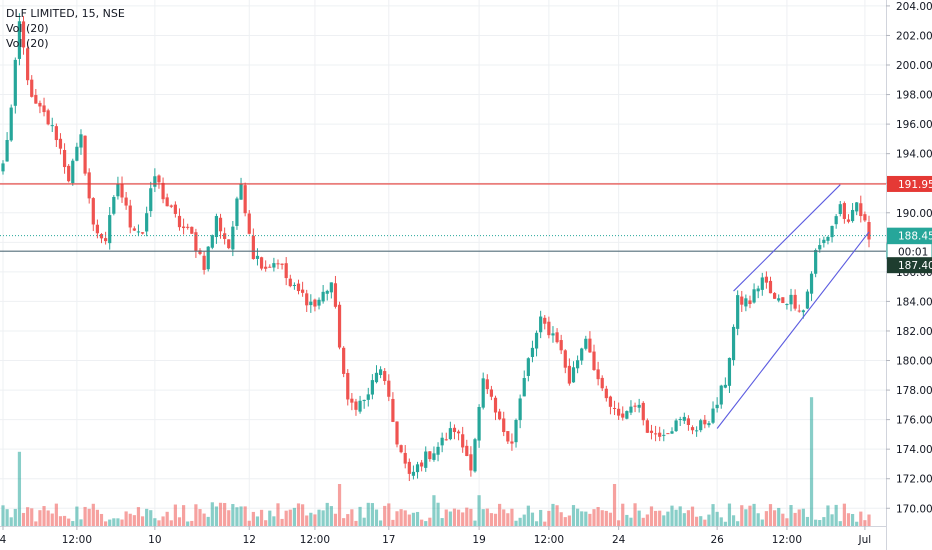  Describe the element at coordinates (909, 183) in the screenshot. I see `resistance-price-tag-bg` at that location.